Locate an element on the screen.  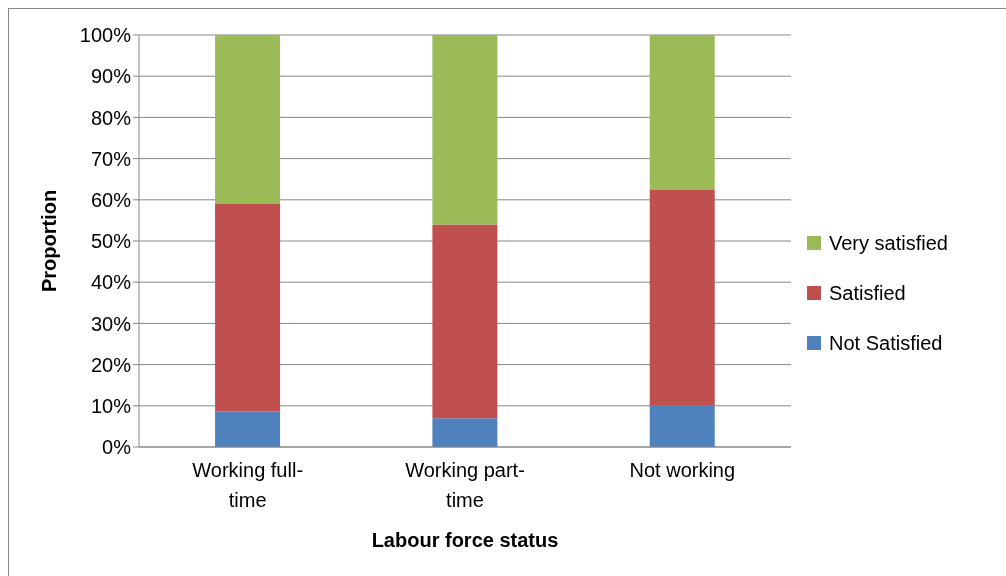
y-tick-label: 50% is located at coordinates (111, 241).